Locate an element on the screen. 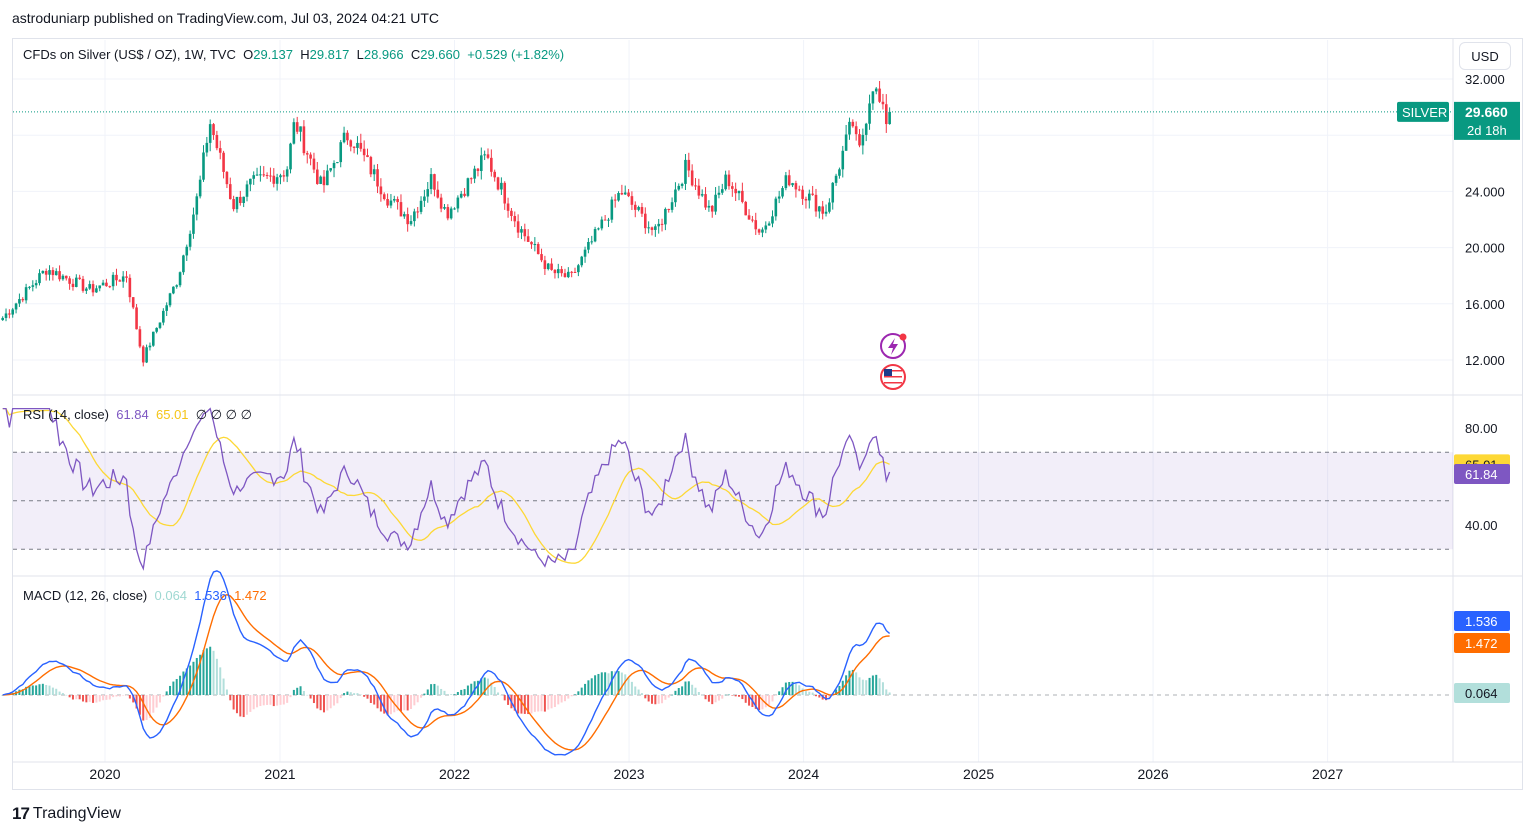  open-value: 29.137 is located at coordinates (273, 54).